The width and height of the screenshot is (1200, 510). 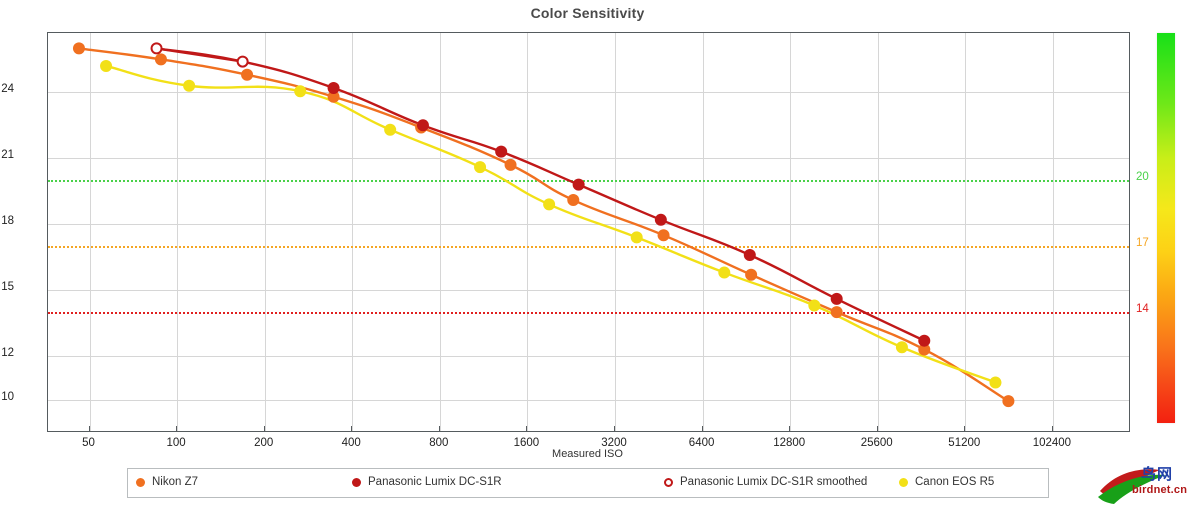 I want to click on legend-label: Nikon Z7, so click(x=175, y=482).